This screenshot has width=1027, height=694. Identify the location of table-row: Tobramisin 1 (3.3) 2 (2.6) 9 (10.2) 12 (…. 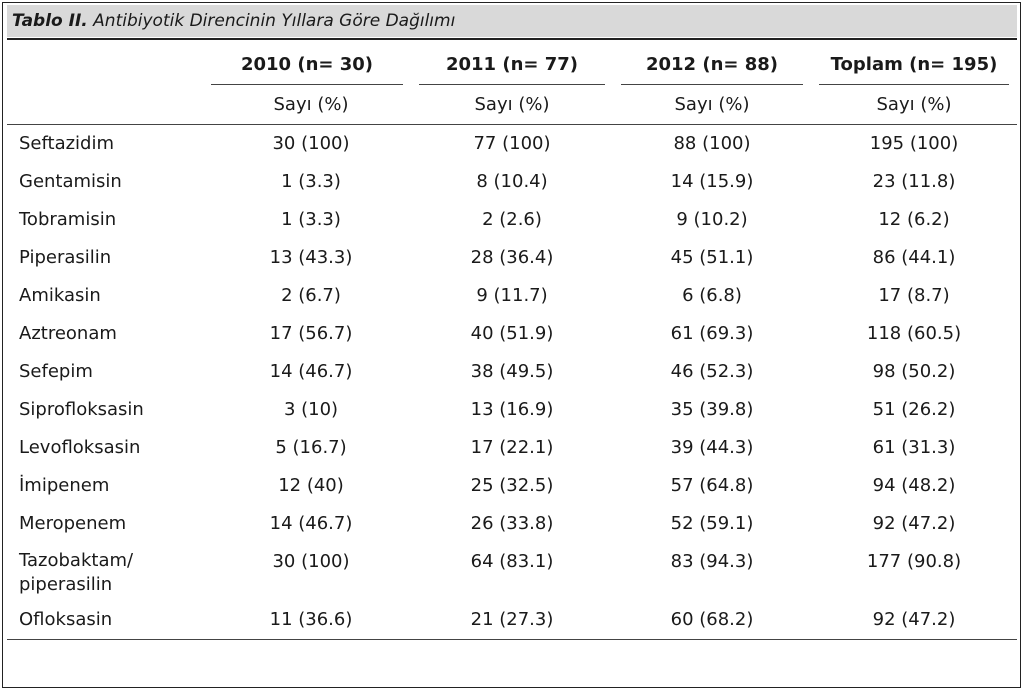
(512, 220).